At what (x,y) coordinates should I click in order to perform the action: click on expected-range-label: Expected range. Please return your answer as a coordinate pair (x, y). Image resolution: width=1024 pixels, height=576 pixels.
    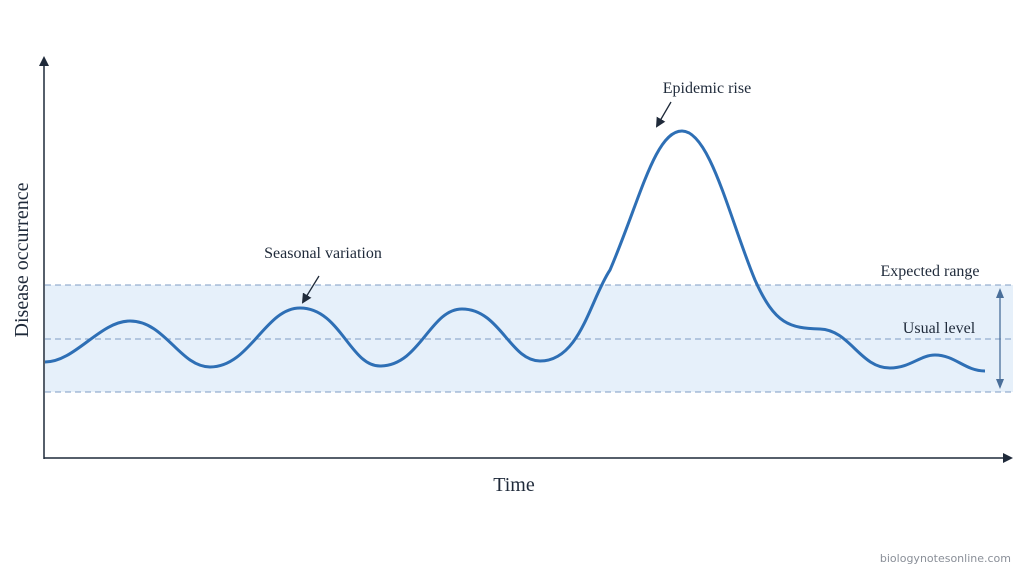
    Looking at the image, I should click on (929, 271).